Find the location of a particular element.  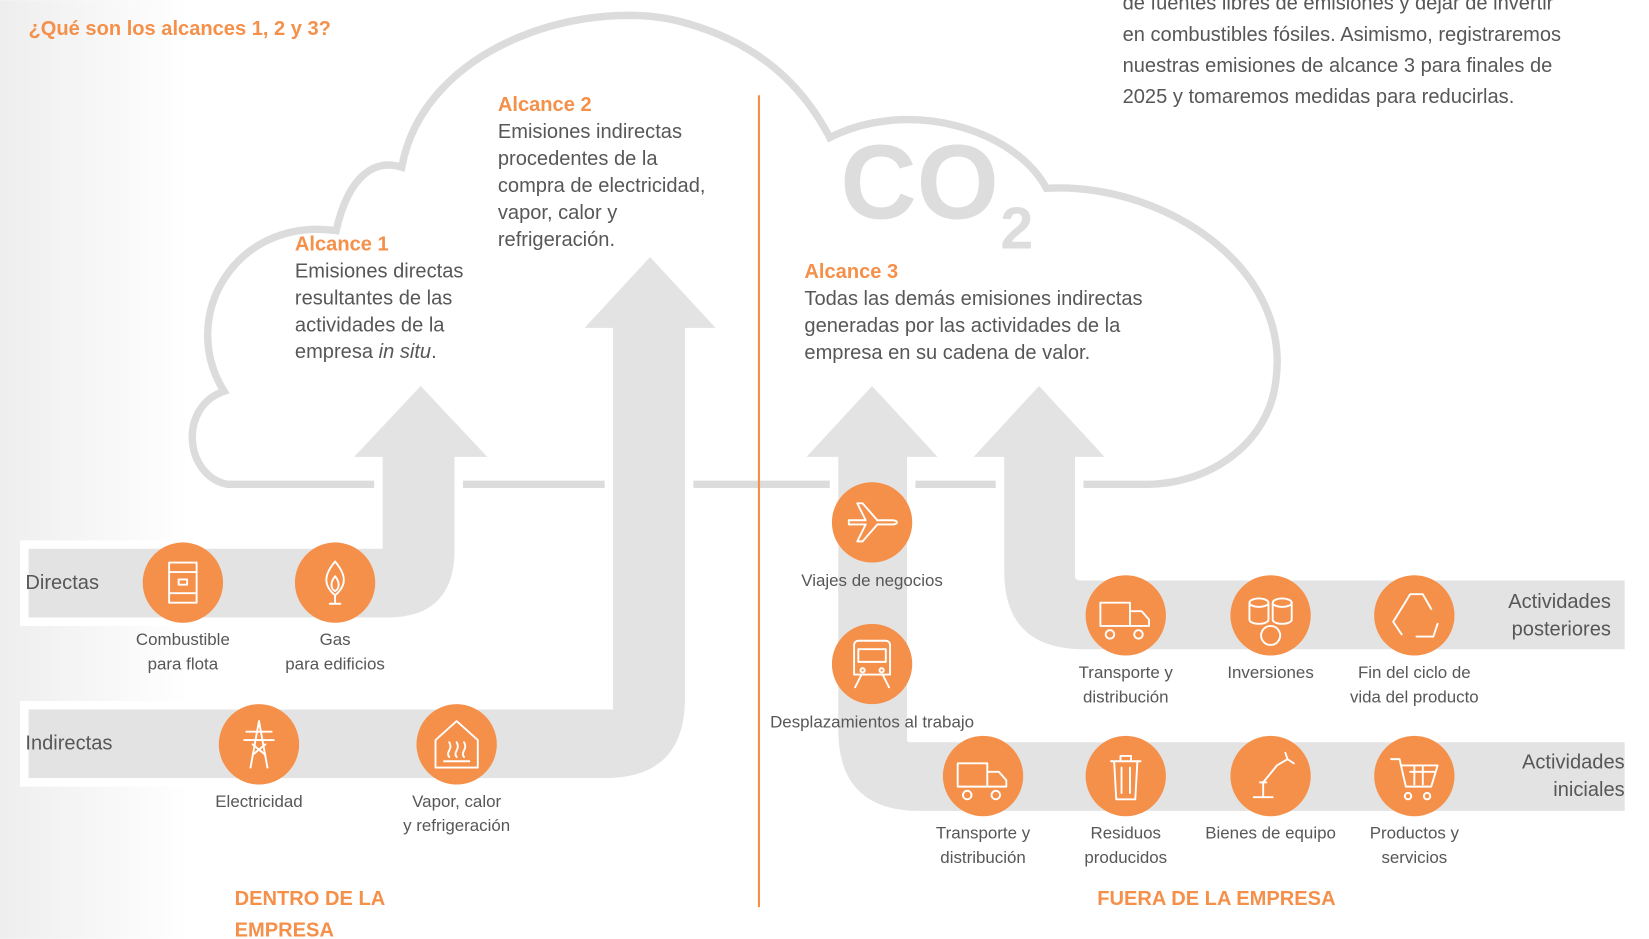

scope-text: compra de electricidad, is located at coordinates (602, 186).